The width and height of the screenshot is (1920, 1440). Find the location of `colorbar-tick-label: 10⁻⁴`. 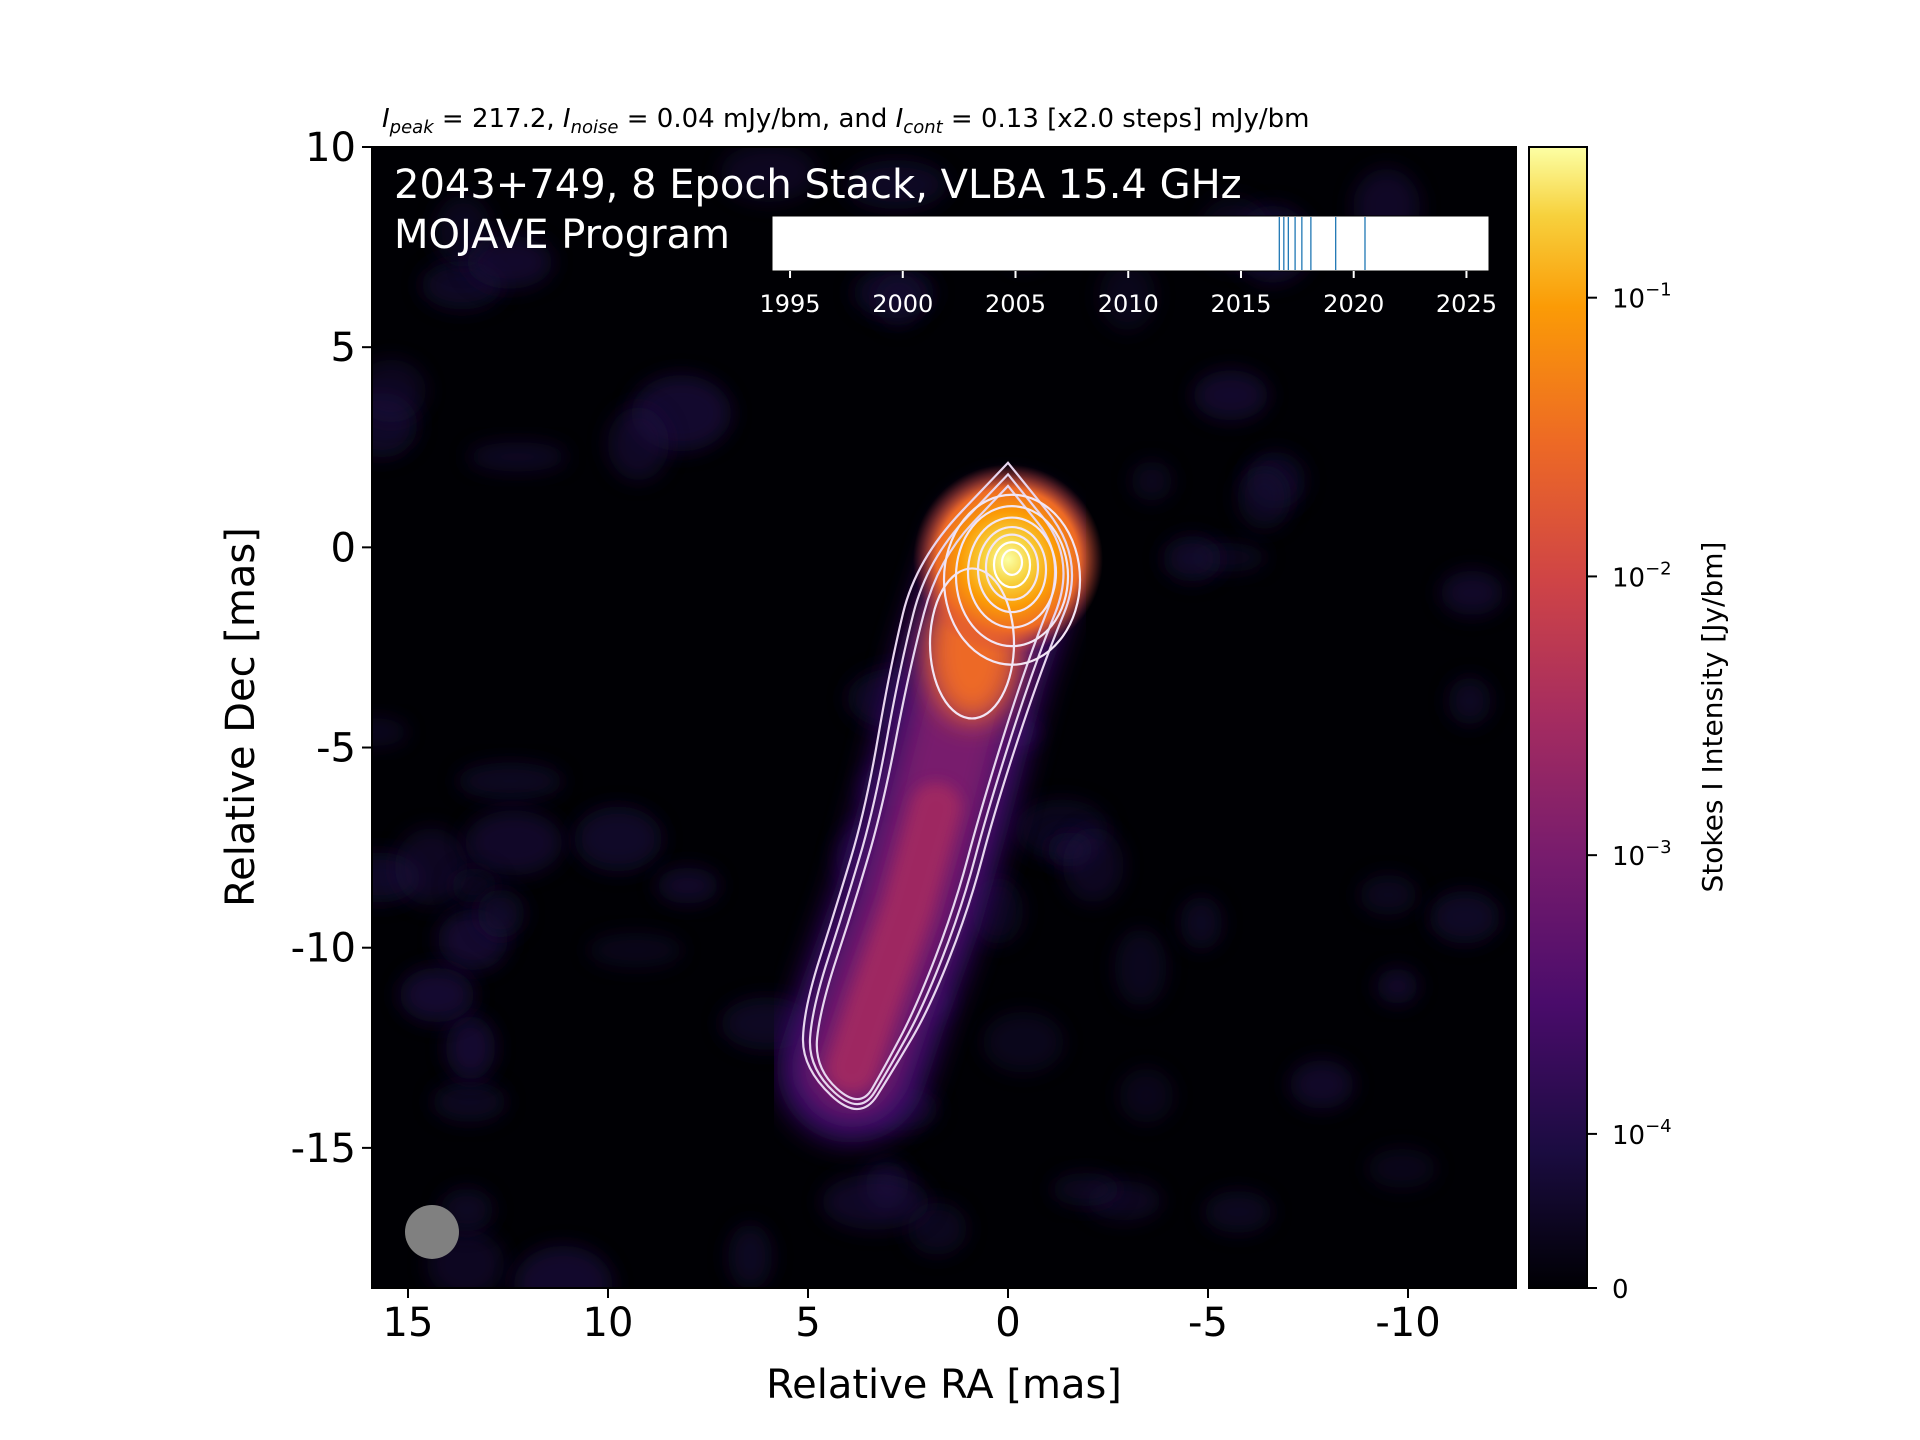

colorbar-tick-label: 10⁻⁴ is located at coordinates (1642, 1133).